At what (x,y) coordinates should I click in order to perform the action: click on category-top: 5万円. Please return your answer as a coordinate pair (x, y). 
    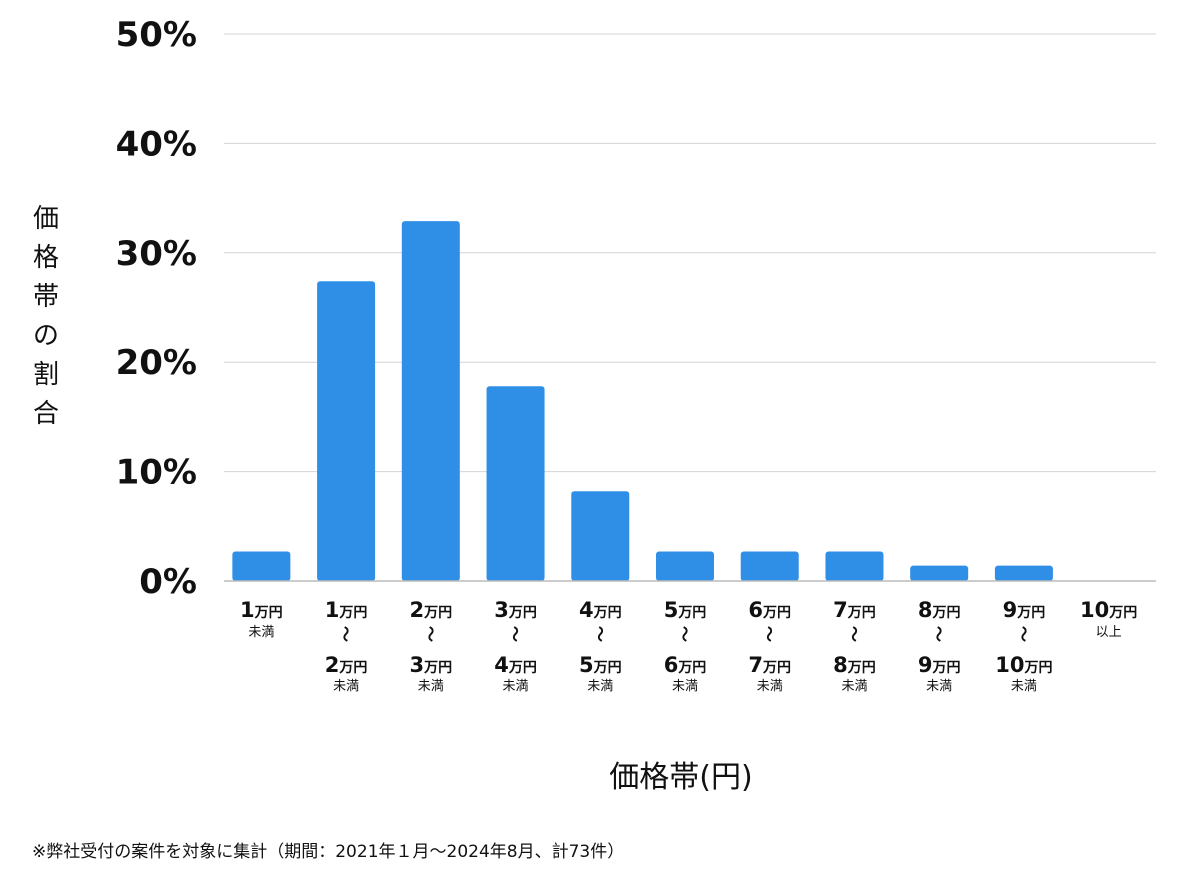
    Looking at the image, I should click on (685, 610).